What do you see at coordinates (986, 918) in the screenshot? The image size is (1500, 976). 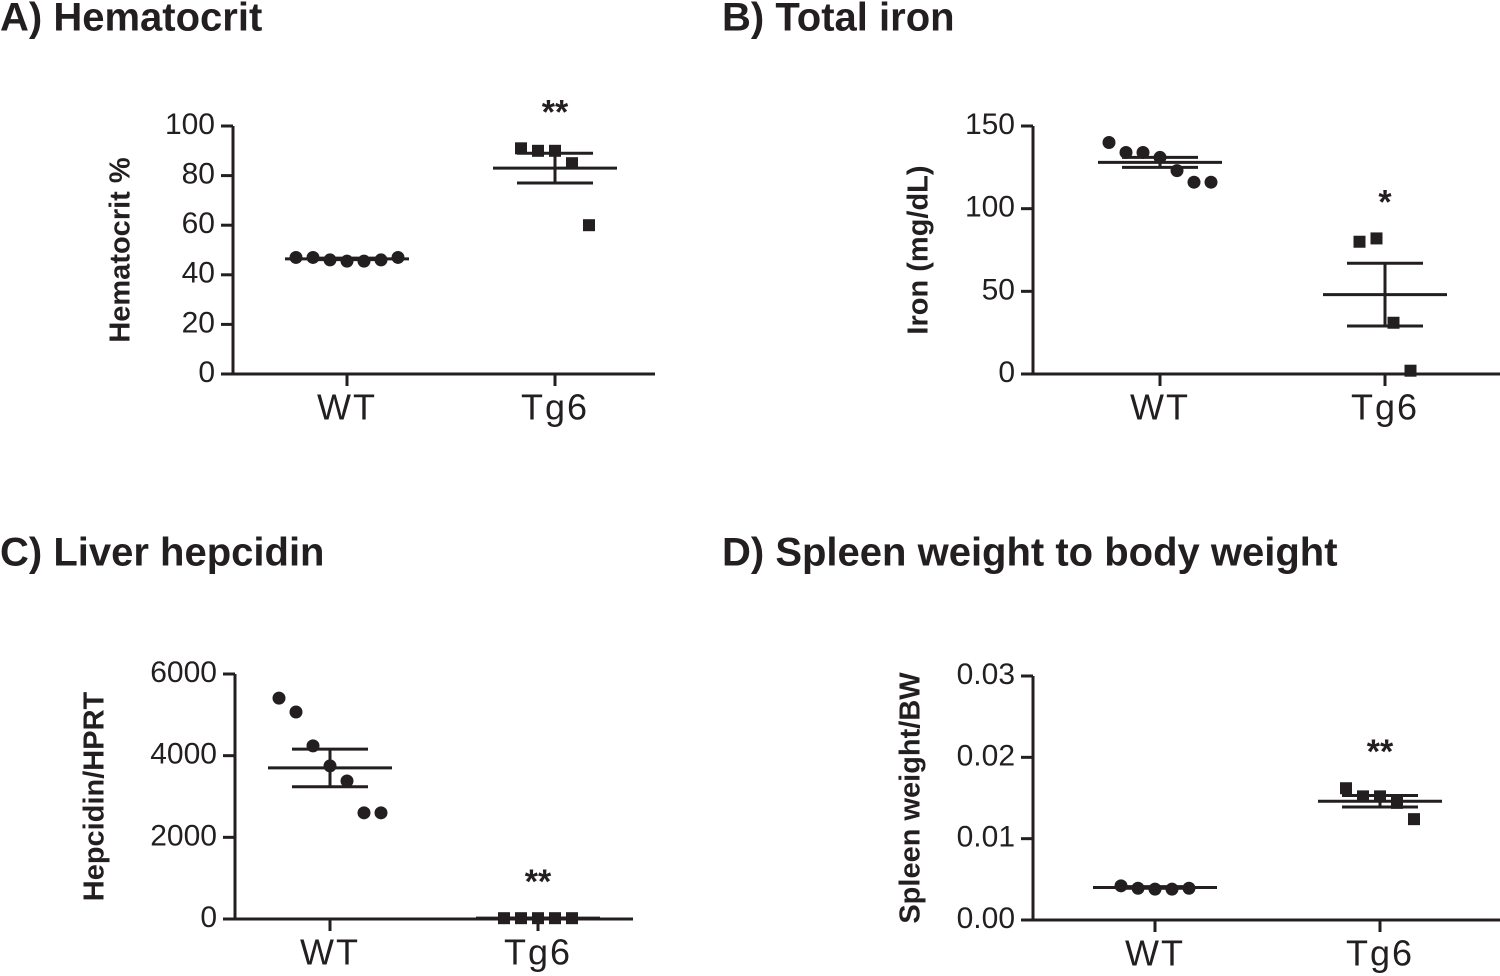 I see `y-tick-label: 0.00` at bounding box center [986, 918].